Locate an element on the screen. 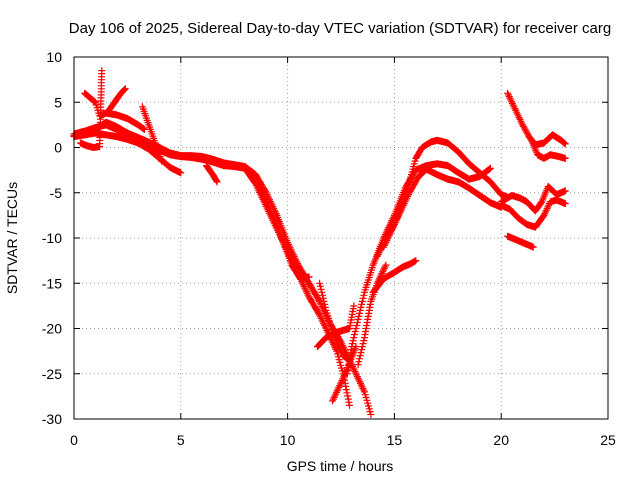 The image size is (640, 480). y-tick-label: -30 is located at coordinates (52, 419).